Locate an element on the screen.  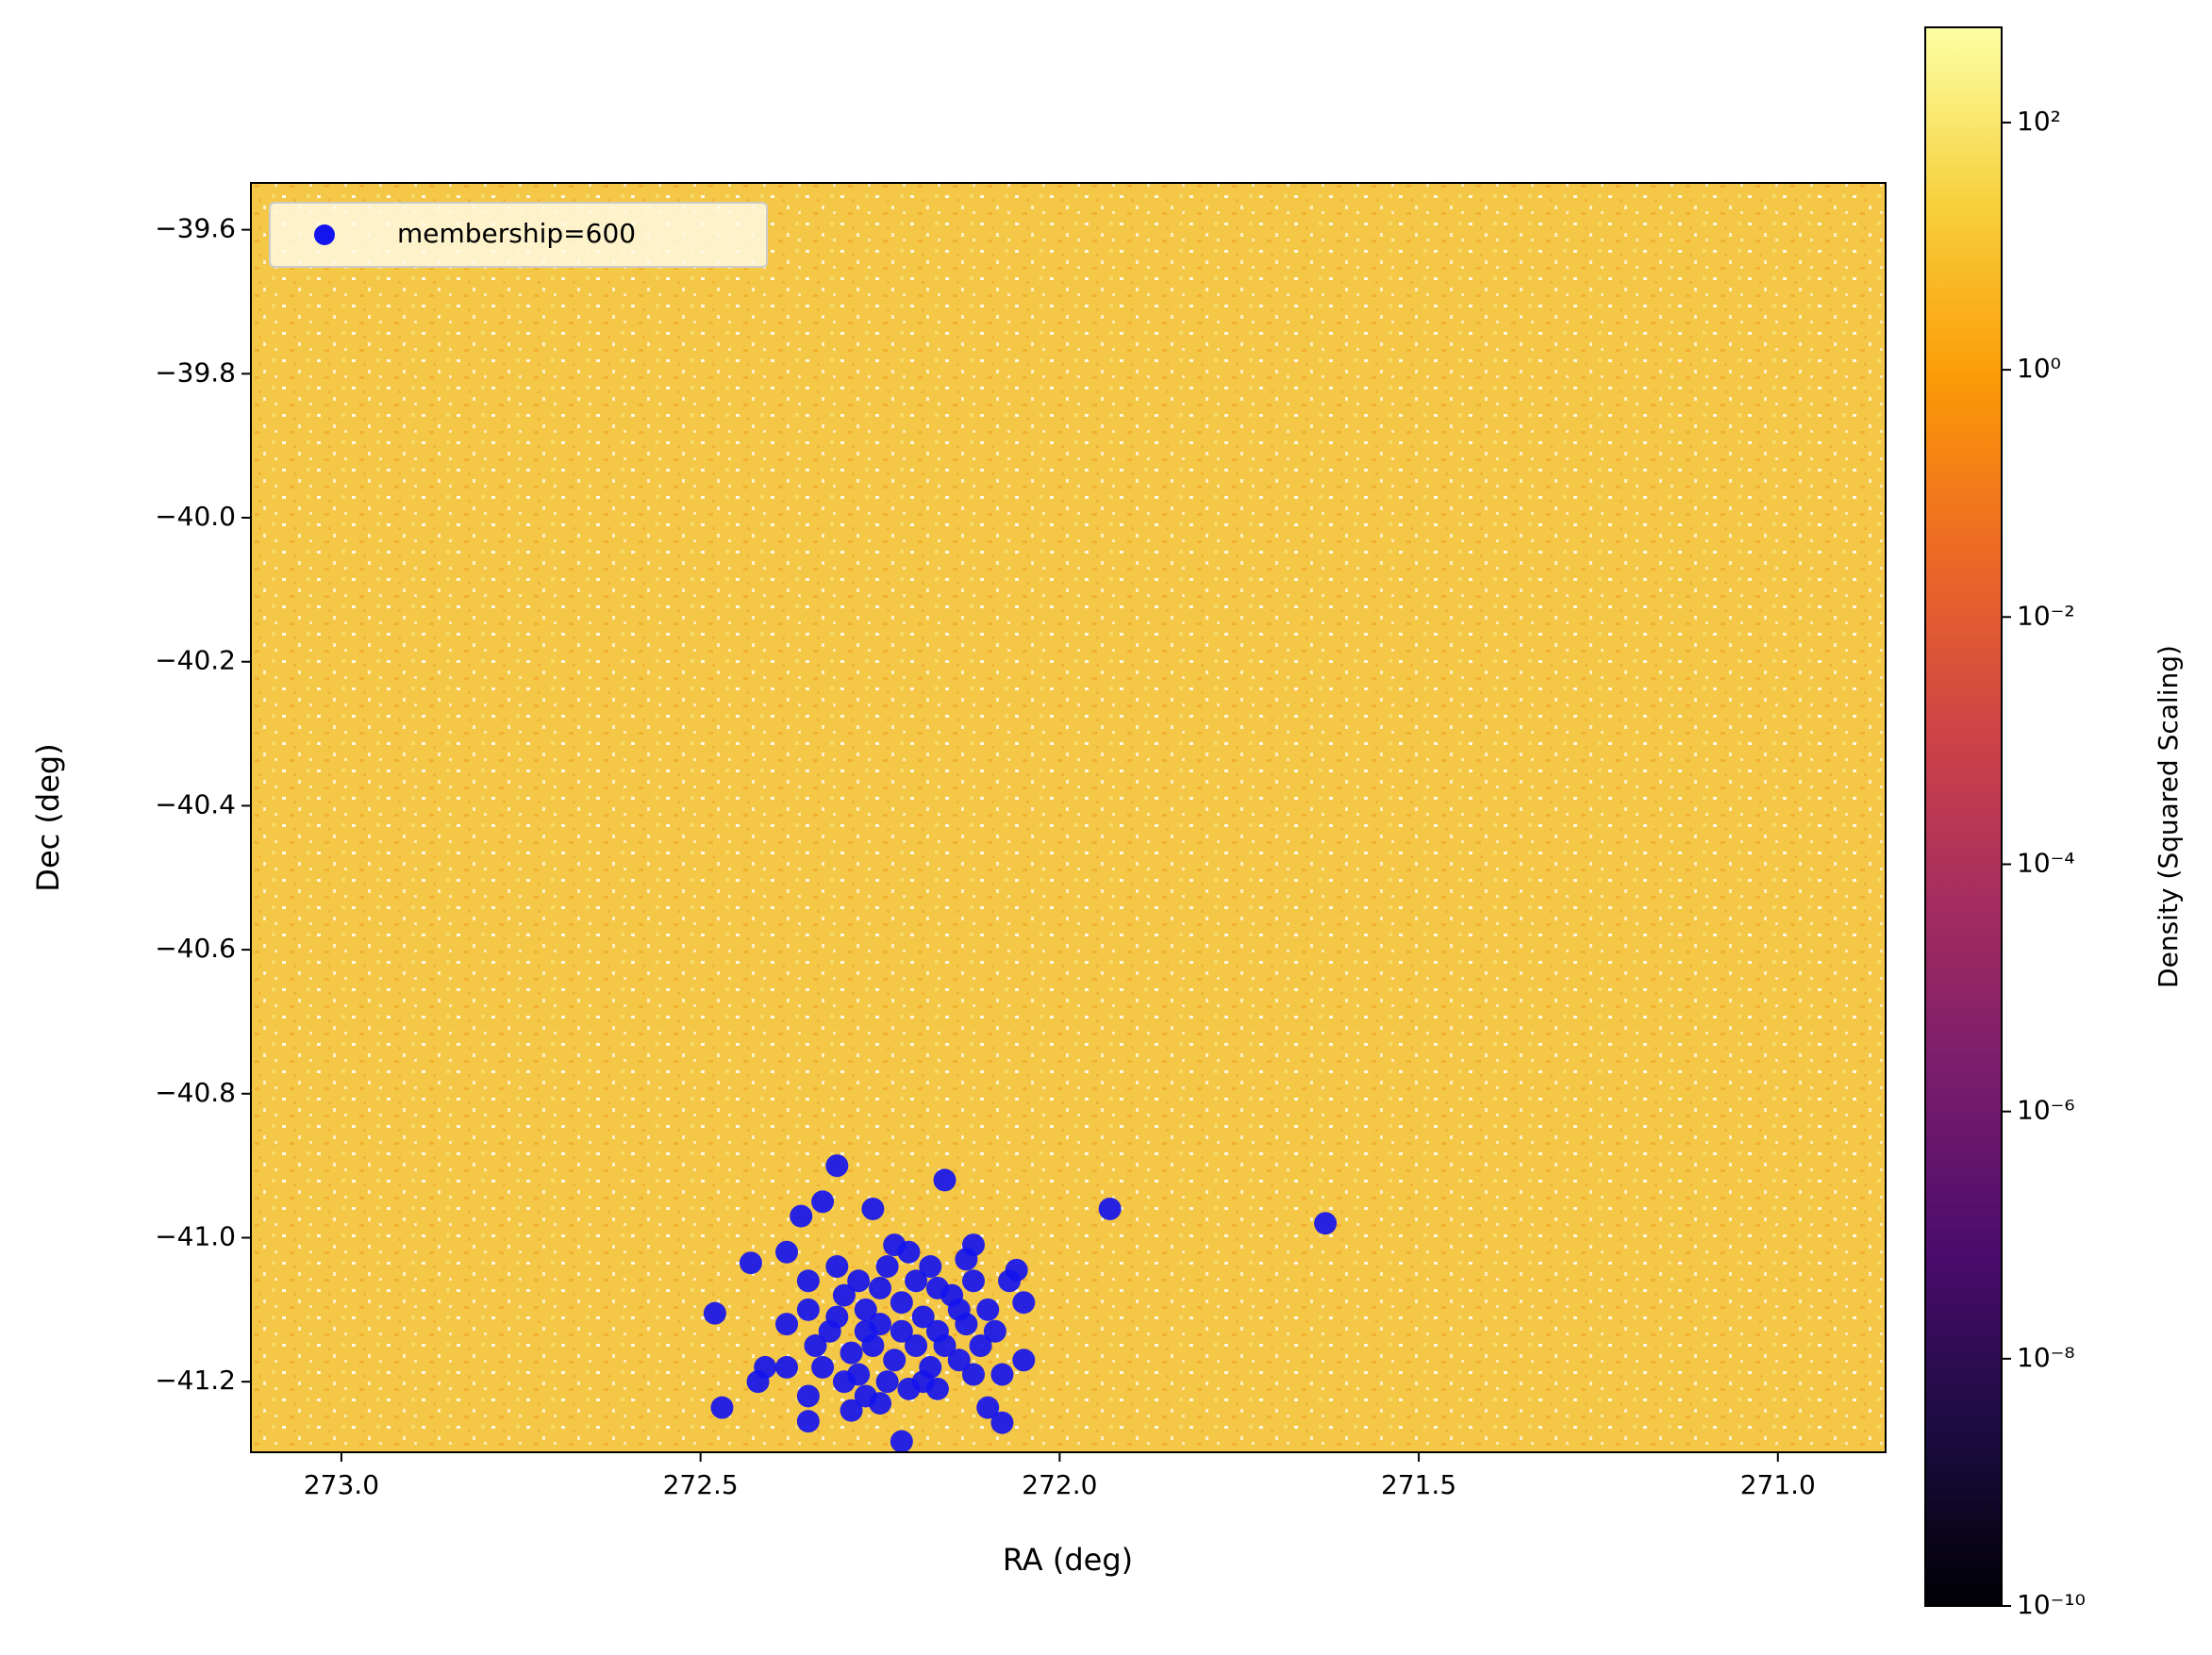
colorbar-tick-label: 10⁰ is located at coordinates (2039, 368).